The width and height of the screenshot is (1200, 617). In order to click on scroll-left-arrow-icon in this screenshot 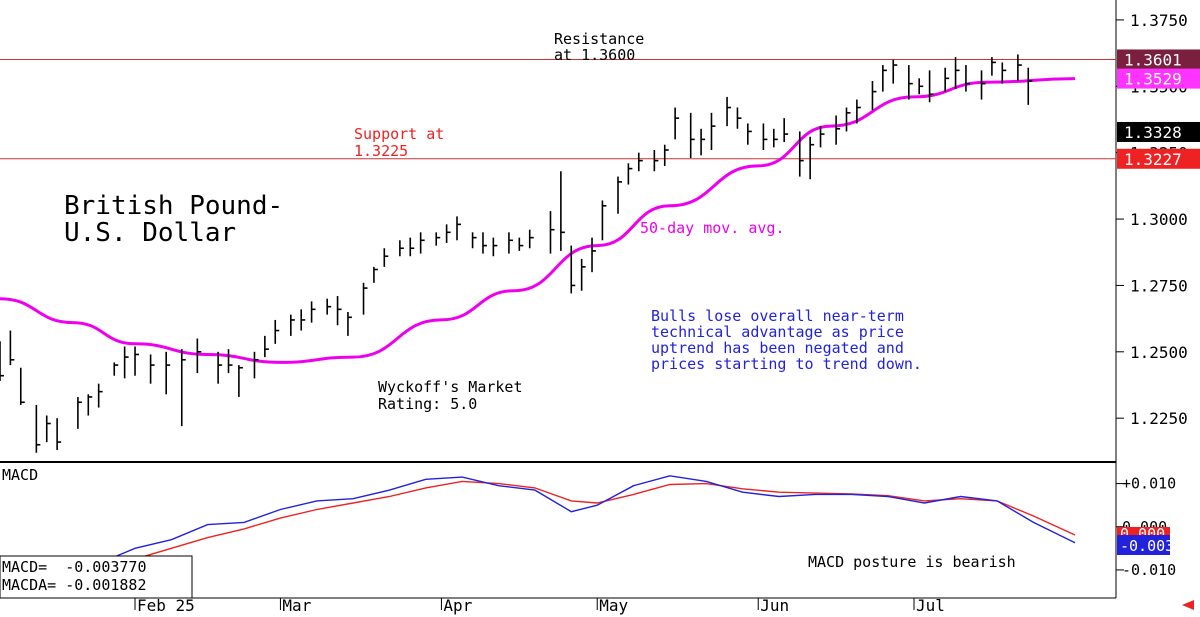, I will do `click(1188, 605)`.